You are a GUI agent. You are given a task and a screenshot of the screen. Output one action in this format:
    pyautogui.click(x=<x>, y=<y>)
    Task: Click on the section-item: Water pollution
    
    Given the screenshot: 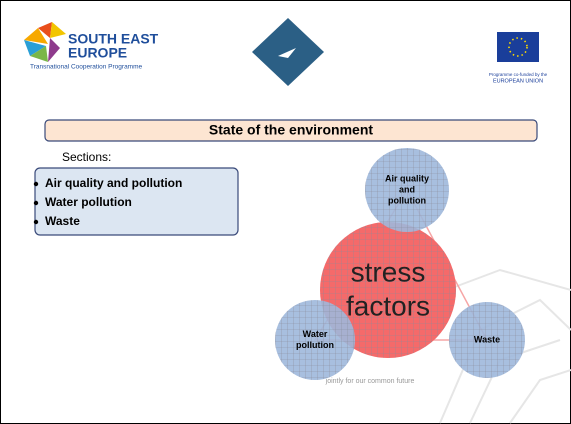 What is the action you would take?
    pyautogui.click(x=88, y=202)
    